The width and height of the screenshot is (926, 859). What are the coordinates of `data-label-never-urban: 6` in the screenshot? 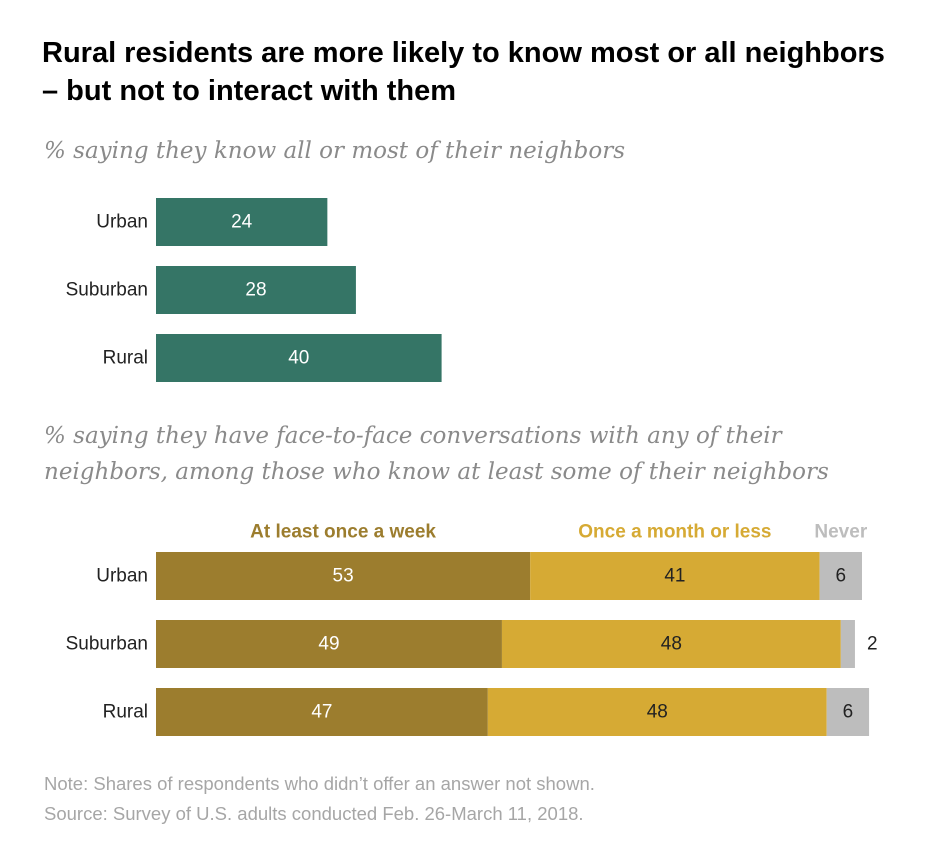 It's located at (841, 576).